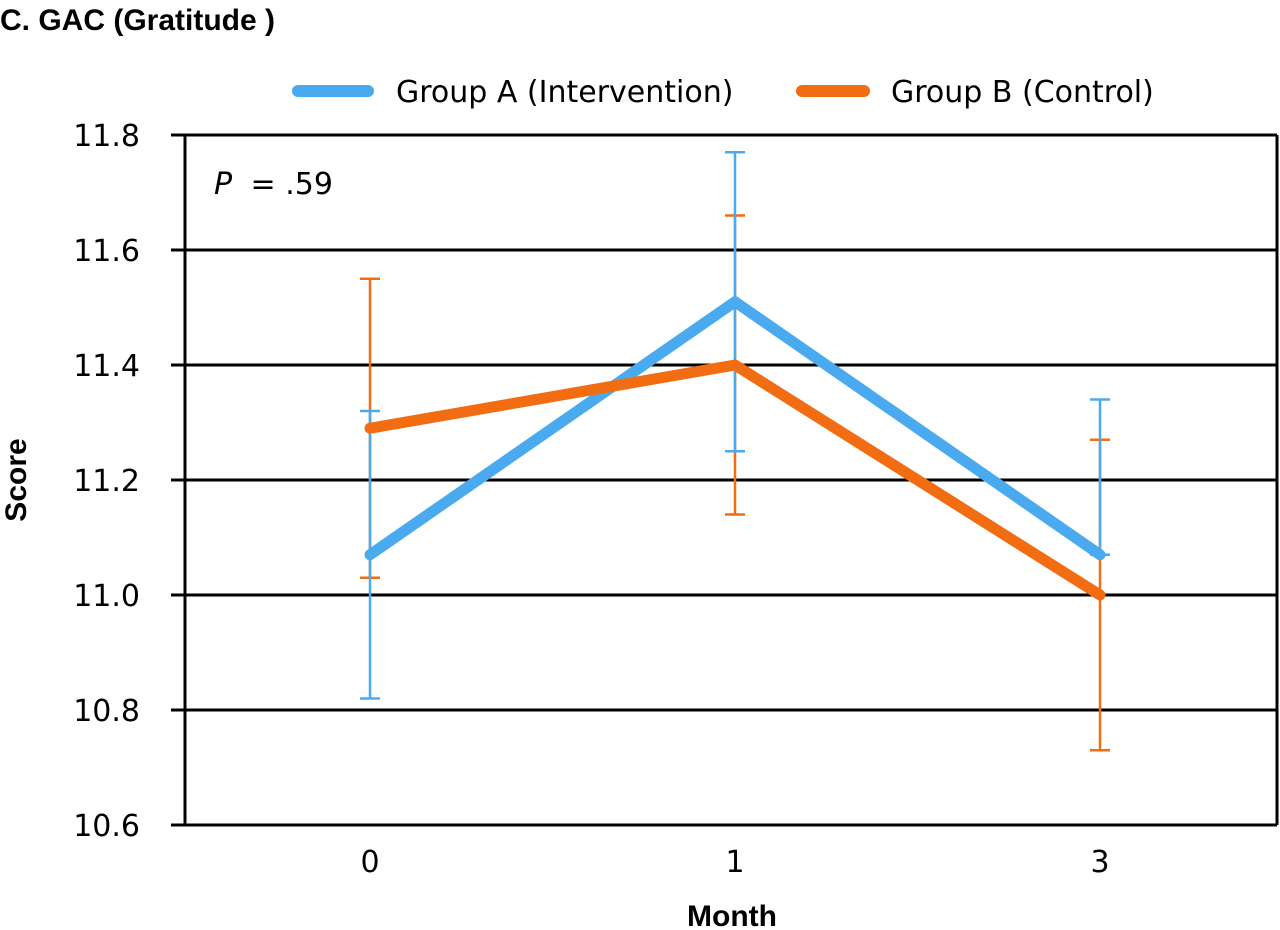 This screenshot has height=930, width=1280. I want to click on y-tick-label: 11.8, so click(106, 136).